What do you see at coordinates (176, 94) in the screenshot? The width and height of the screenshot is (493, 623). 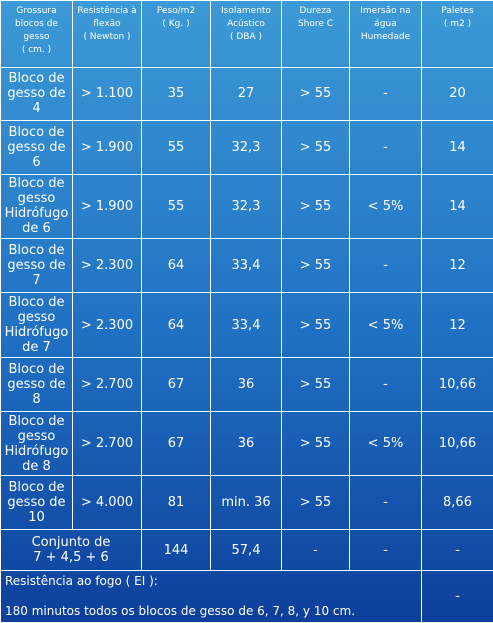 I see `cell-weight: 35` at bounding box center [176, 94].